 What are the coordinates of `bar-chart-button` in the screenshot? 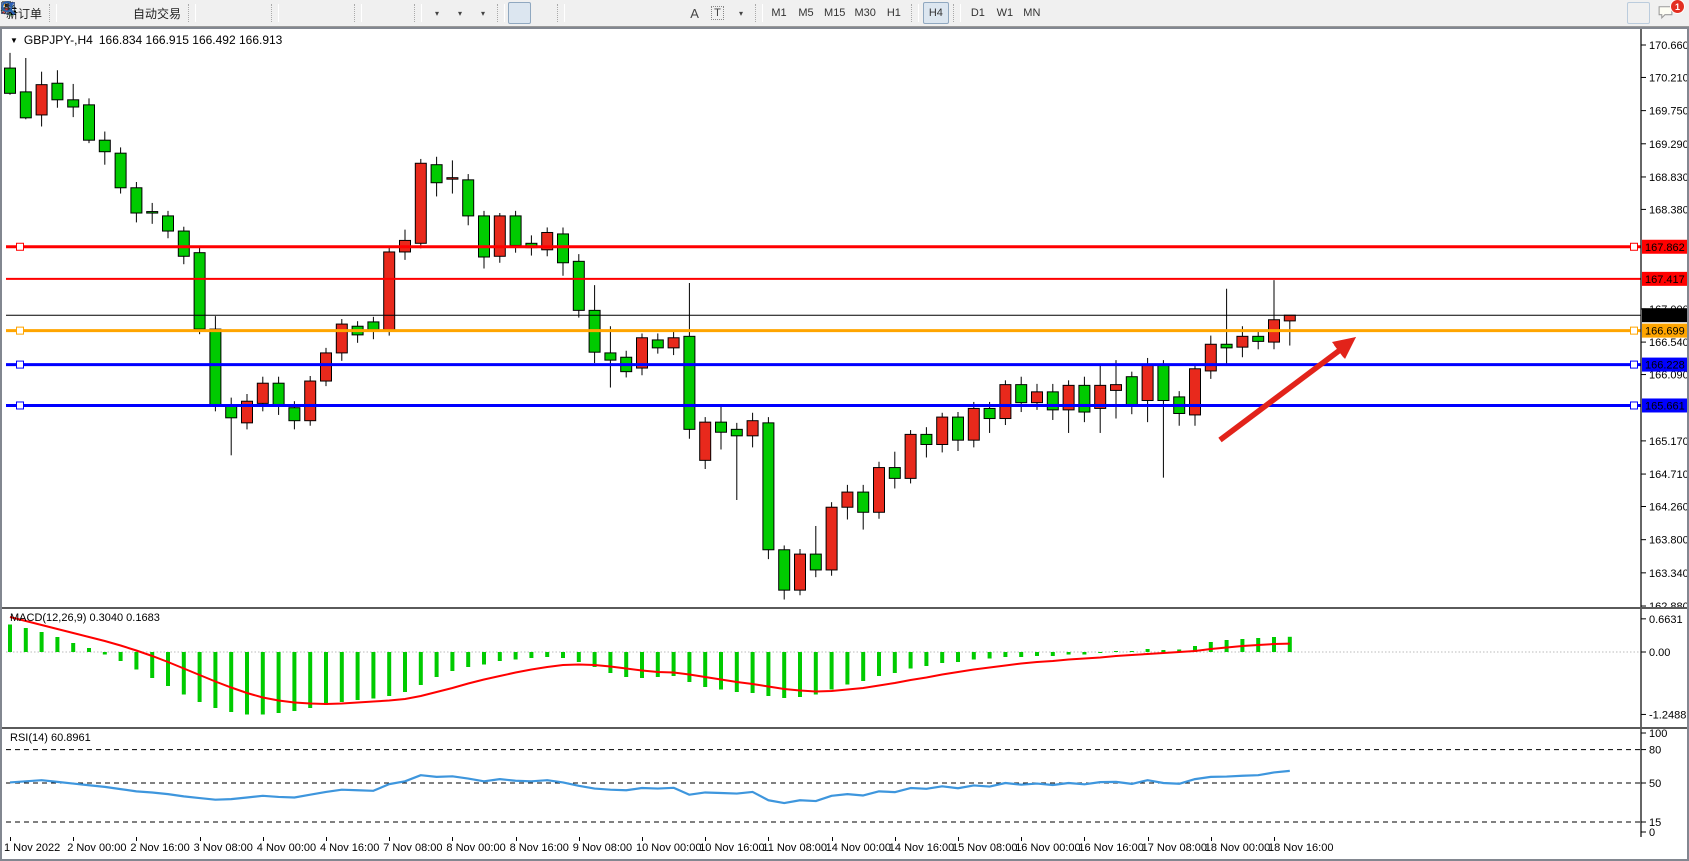 It's located at (112, 13).